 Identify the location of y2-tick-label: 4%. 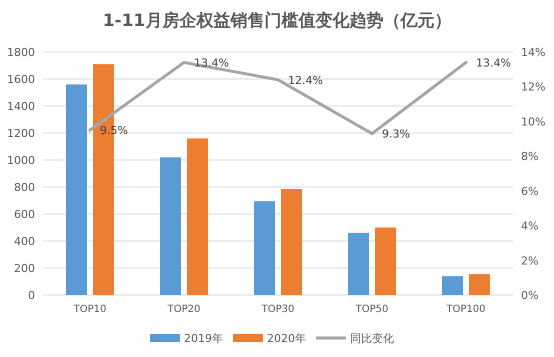
(529, 226).